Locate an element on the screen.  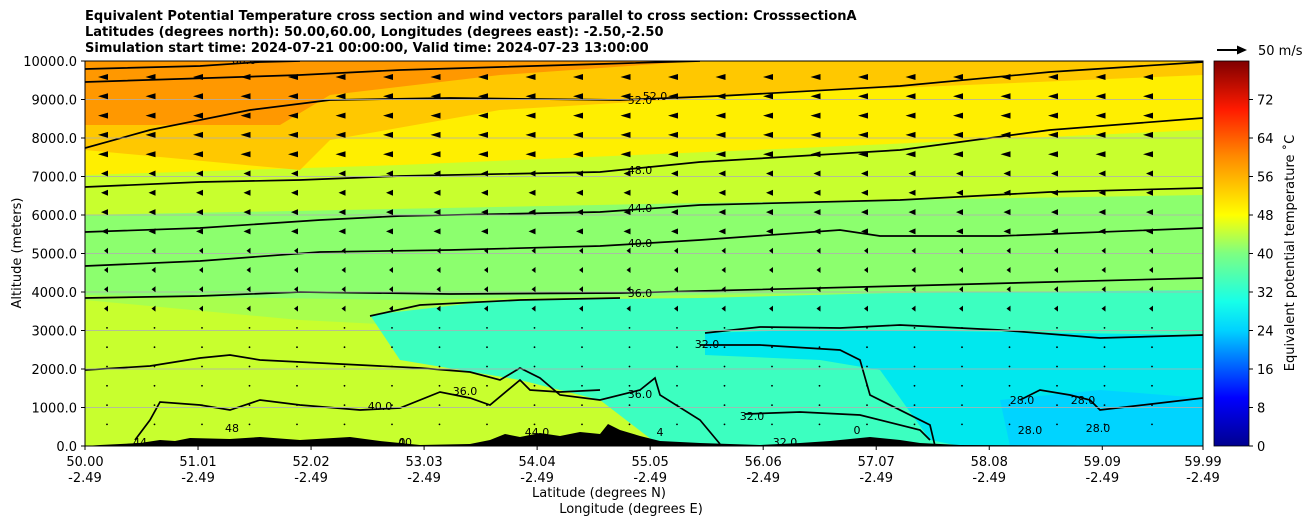
x-tick-label-lat: 57.07 is located at coordinates (876, 462).